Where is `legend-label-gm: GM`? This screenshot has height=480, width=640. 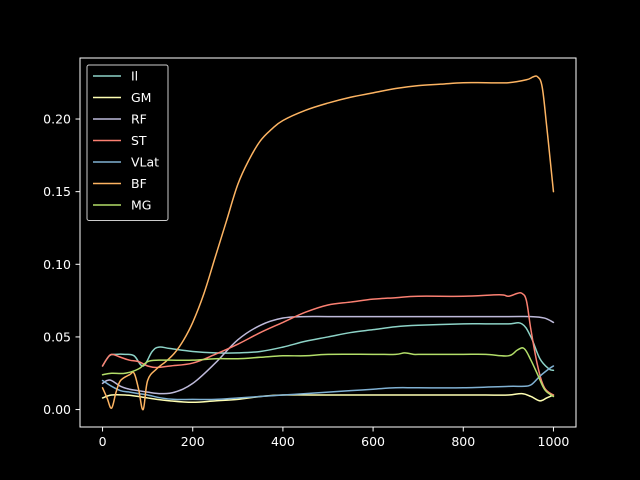 legend-label-gm: GM is located at coordinates (141, 97).